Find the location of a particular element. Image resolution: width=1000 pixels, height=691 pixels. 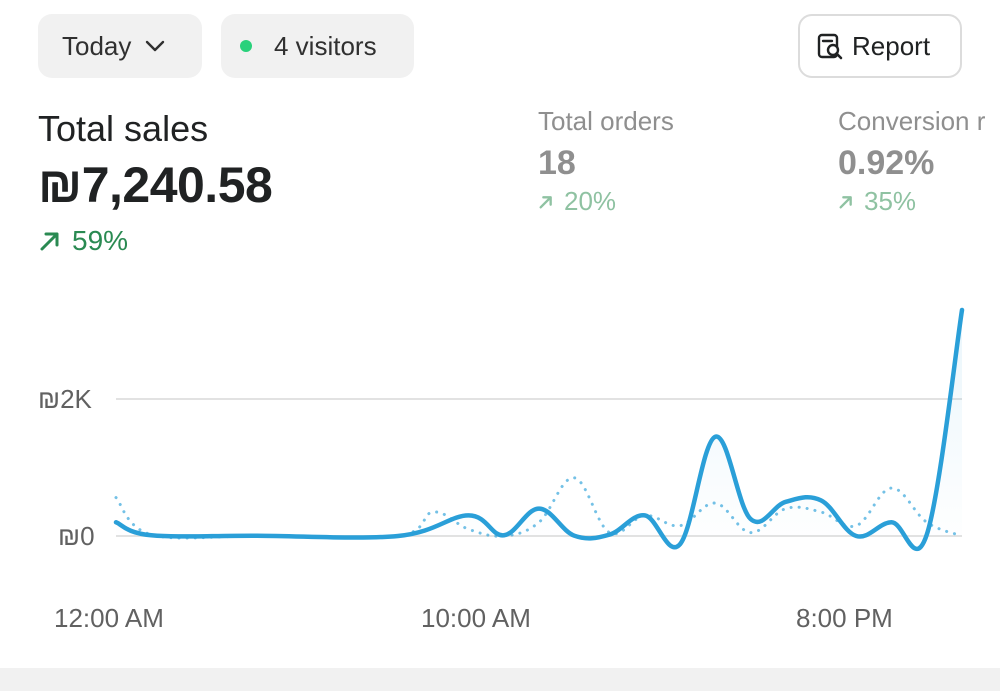

conversion-rate-change: 35% is located at coordinates (877, 201).